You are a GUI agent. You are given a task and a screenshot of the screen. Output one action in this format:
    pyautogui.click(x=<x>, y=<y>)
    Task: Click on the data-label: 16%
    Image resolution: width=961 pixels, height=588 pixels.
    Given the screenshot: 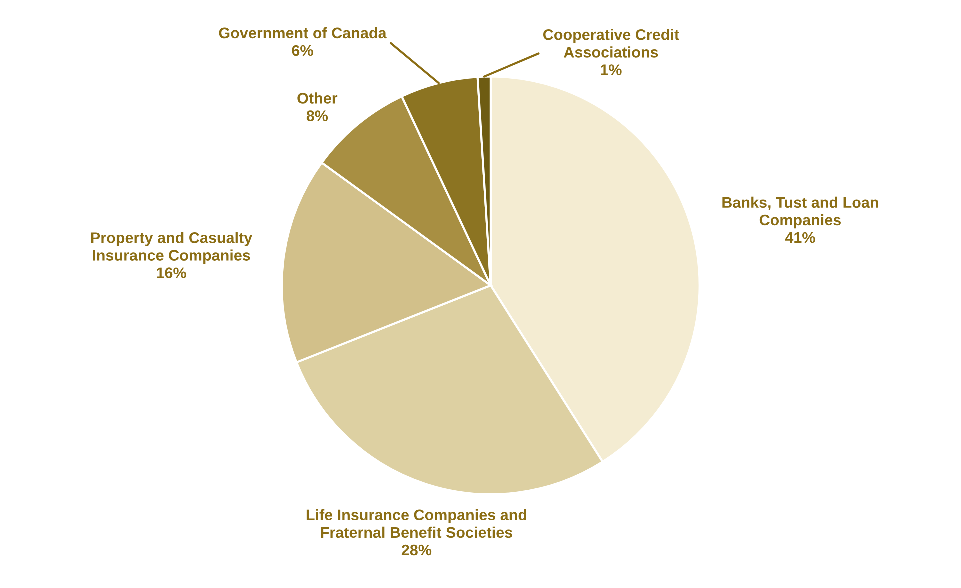 What is the action you would take?
    pyautogui.click(x=171, y=273)
    